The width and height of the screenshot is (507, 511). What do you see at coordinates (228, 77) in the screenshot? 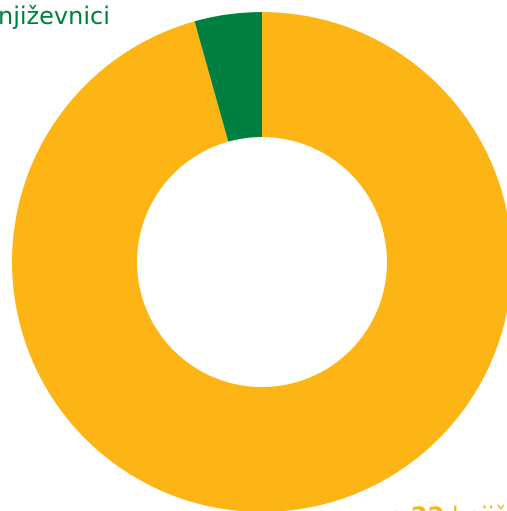
I see `slice` at bounding box center [228, 77].